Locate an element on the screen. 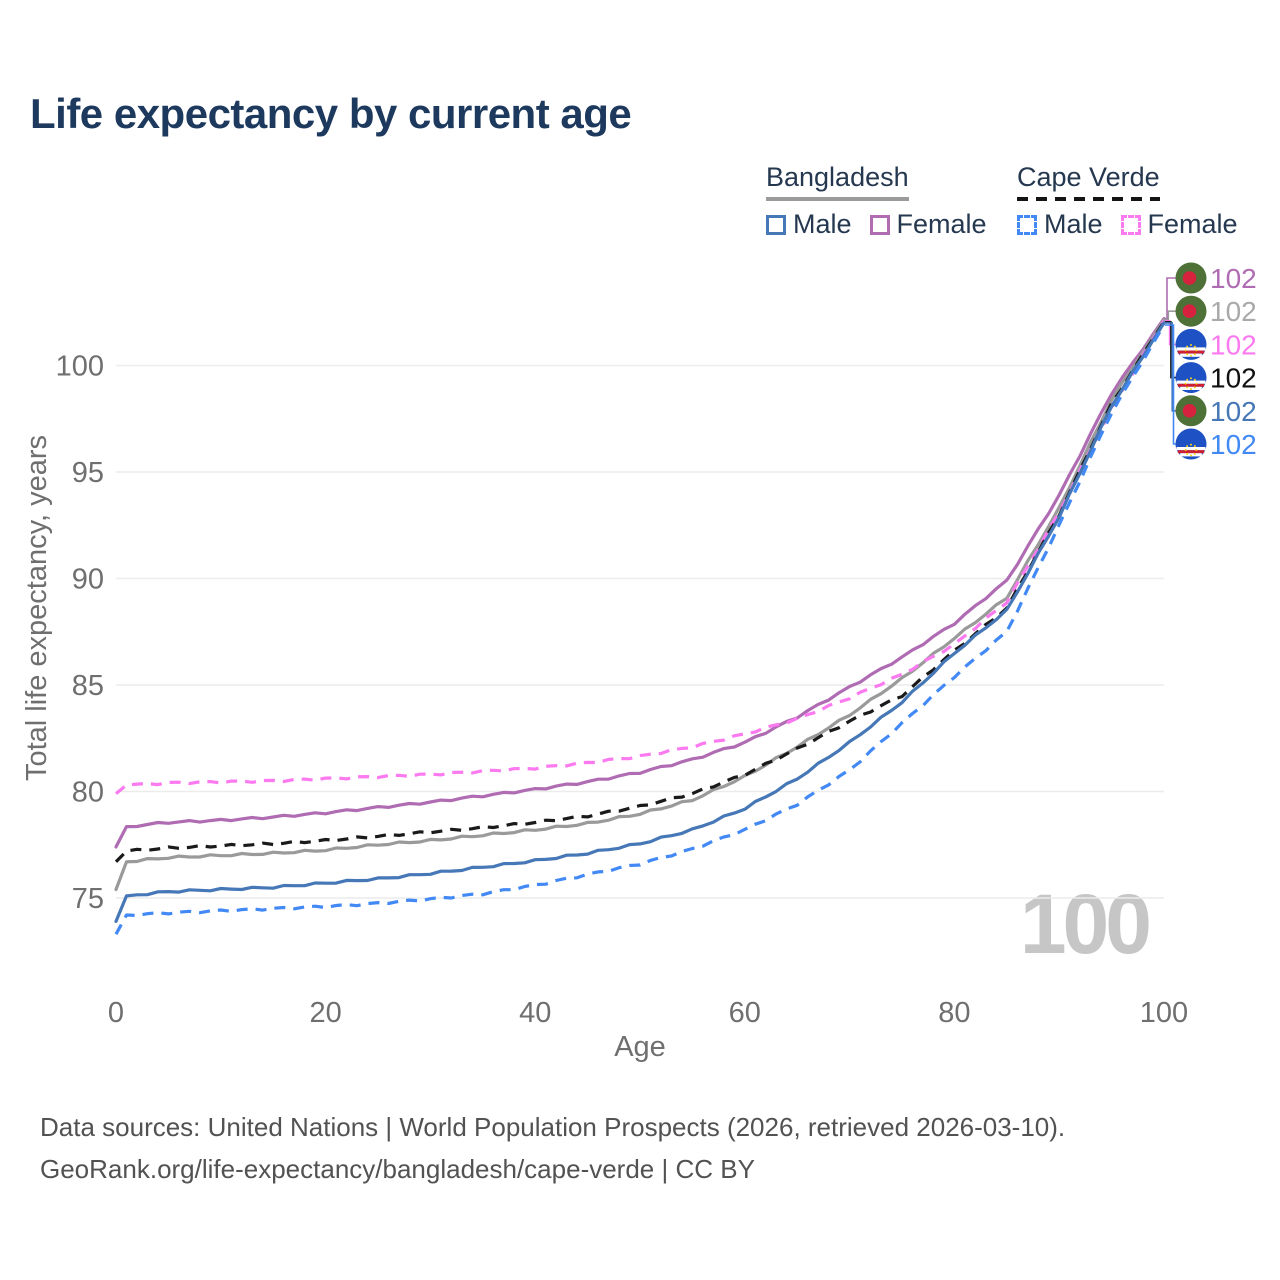 The width and height of the screenshot is (1280, 1280). y-tick-90: 90 is located at coordinates (88, 580).